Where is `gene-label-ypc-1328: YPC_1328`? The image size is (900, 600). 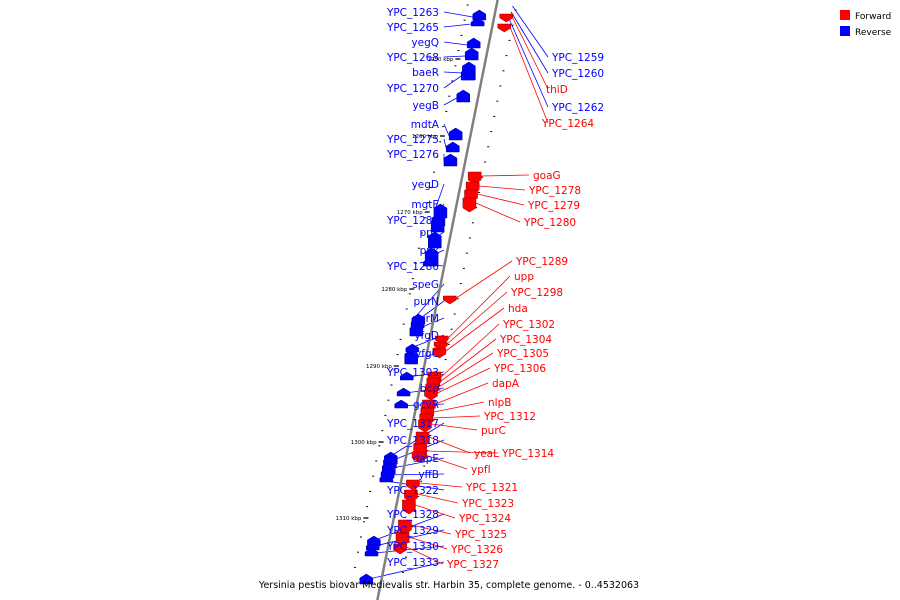 gene-label-ypc-1328: YPC_1328 is located at coordinates (412, 515).